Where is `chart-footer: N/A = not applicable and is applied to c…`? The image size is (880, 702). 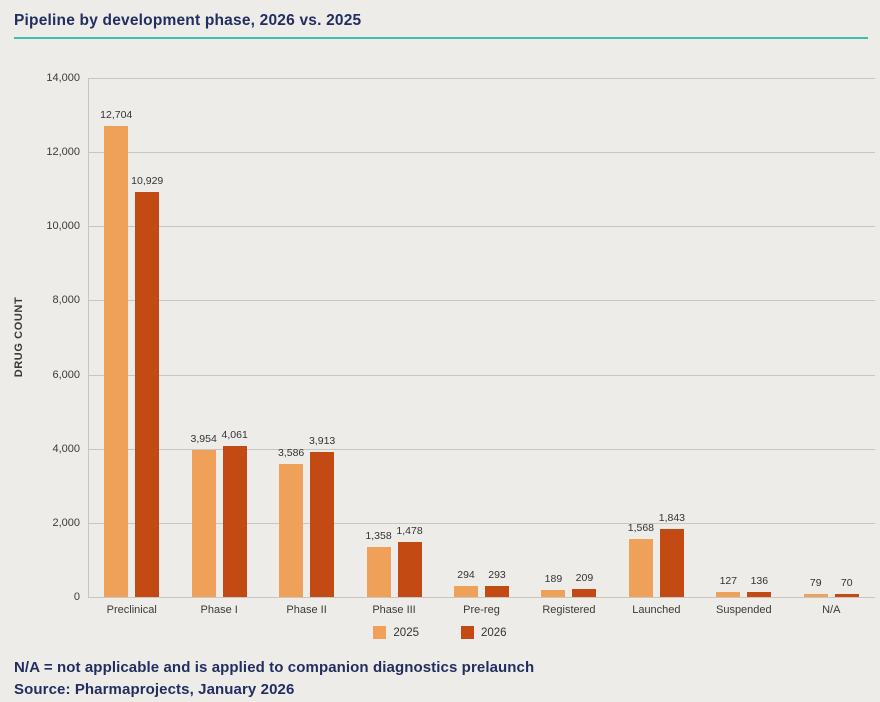
chart-footer: N/A = not applicable and is applied to c… is located at coordinates (274, 679).